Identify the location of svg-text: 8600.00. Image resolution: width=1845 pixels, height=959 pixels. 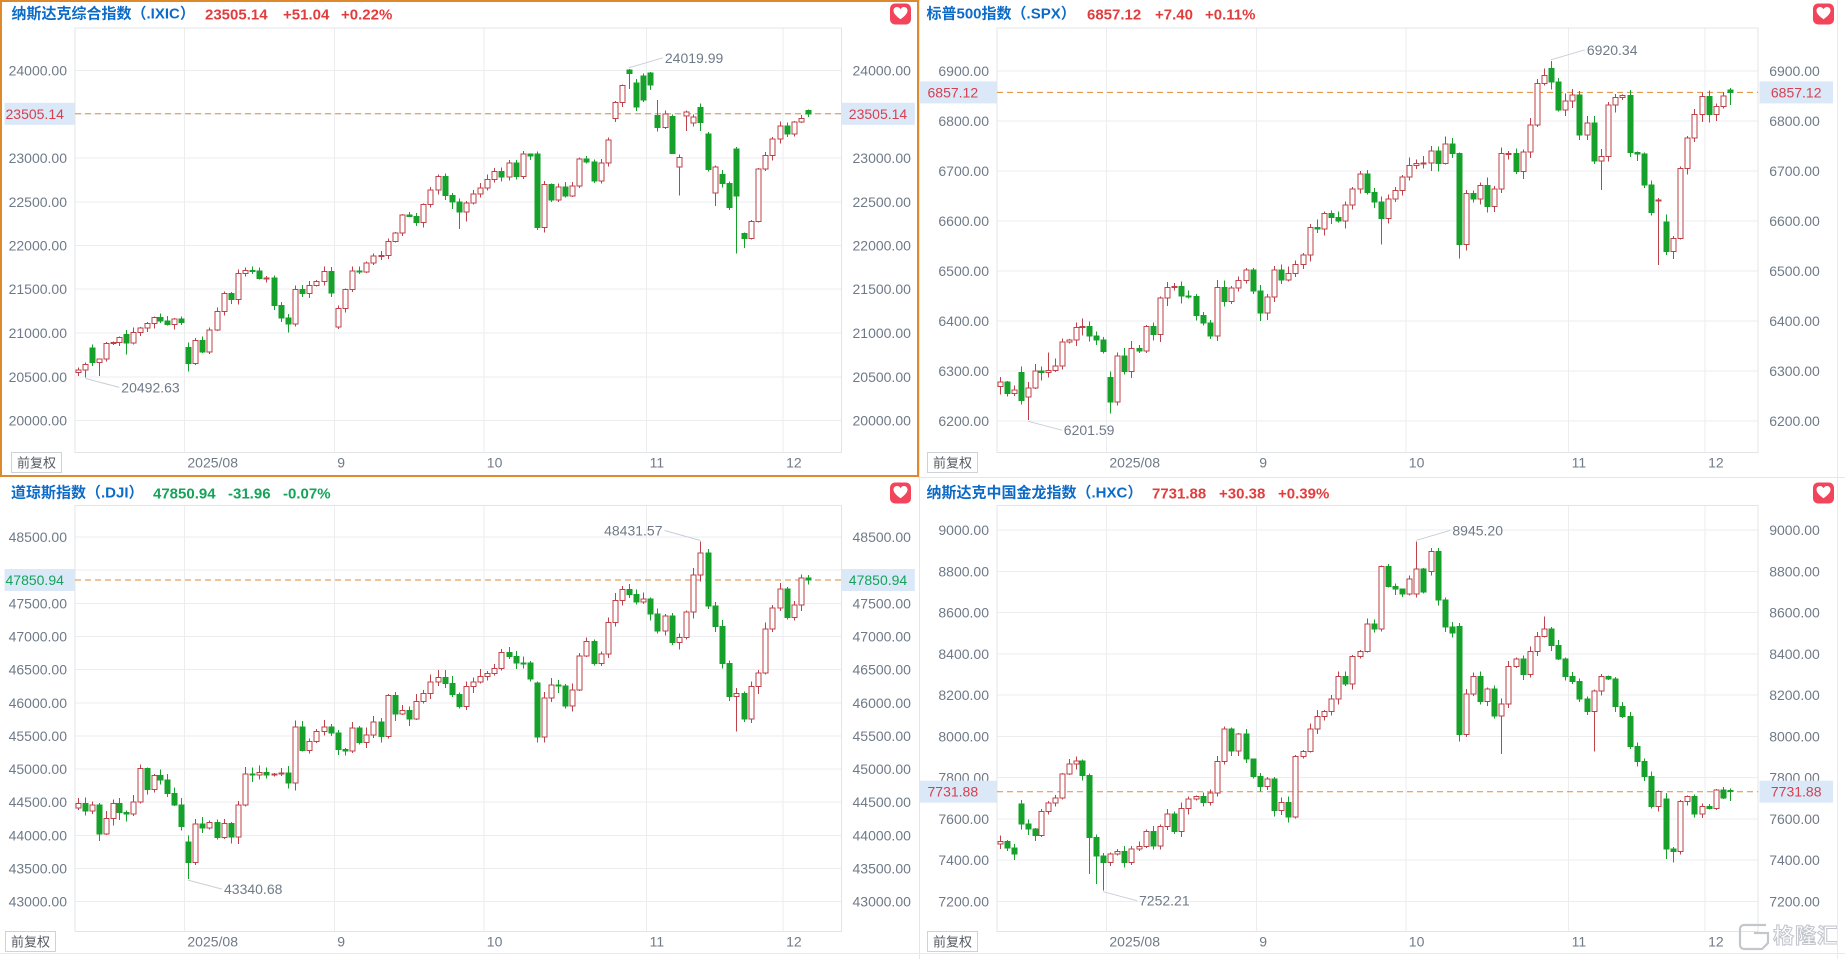
(963, 613).